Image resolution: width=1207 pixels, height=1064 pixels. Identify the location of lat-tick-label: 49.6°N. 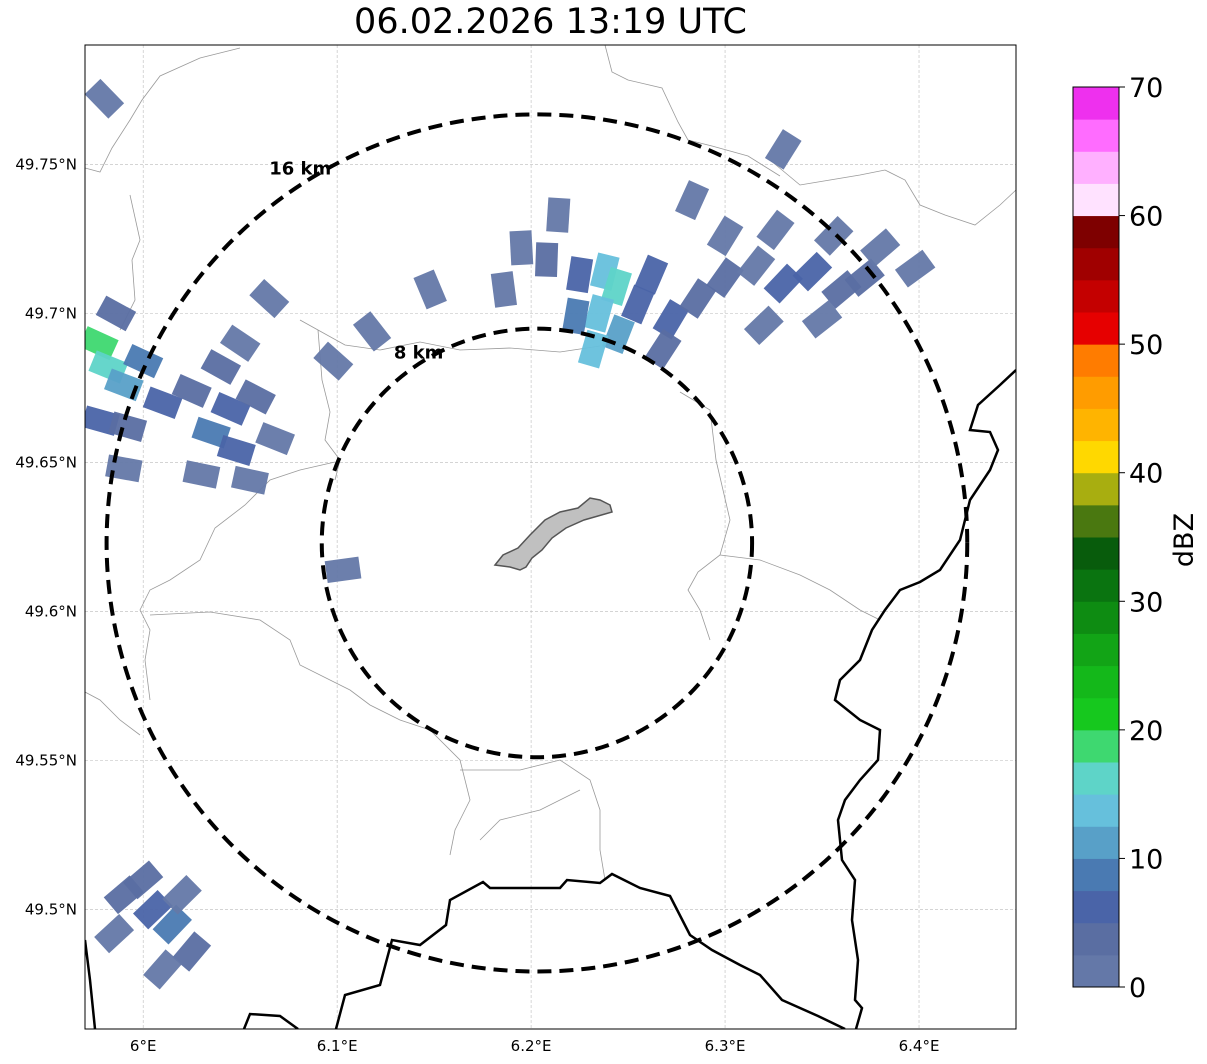
(51, 612).